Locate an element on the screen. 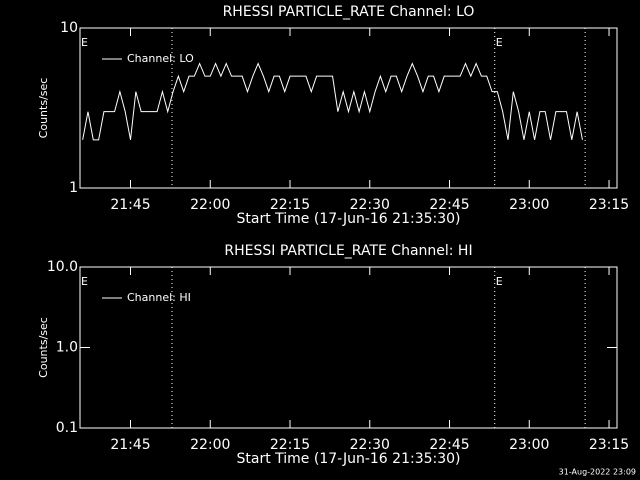 The width and height of the screenshot is (640, 480). chart-title: RHESSI PARTICLE_RATE Channel: LO is located at coordinates (349, 12).